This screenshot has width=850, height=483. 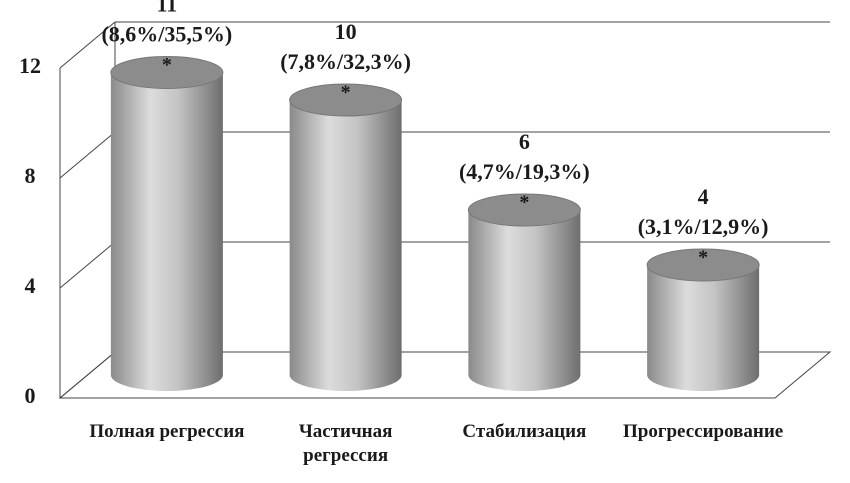 What do you see at coordinates (703, 226) in the screenshot?
I see `annotation: (3,1%/12,9%)` at bounding box center [703, 226].